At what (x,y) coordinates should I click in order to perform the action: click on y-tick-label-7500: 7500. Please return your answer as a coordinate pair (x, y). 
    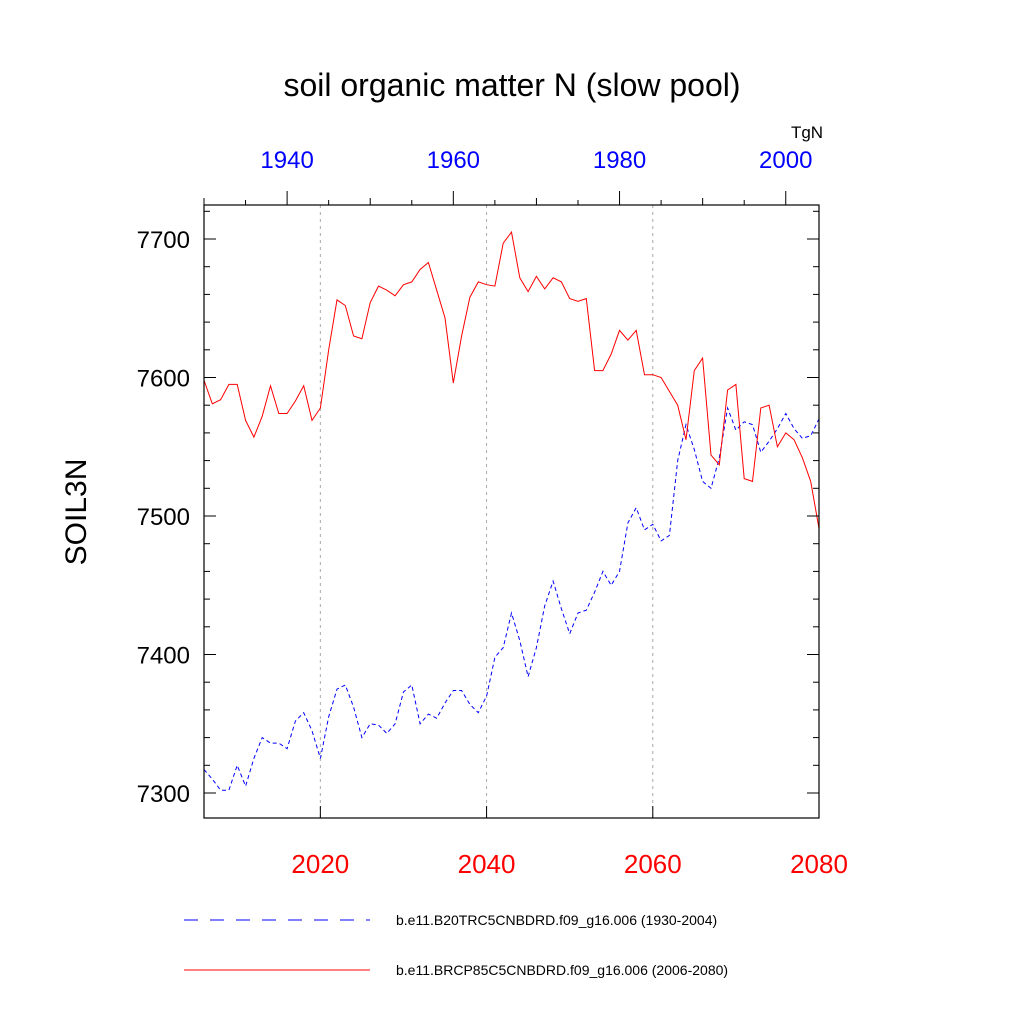
    Looking at the image, I should click on (163, 517).